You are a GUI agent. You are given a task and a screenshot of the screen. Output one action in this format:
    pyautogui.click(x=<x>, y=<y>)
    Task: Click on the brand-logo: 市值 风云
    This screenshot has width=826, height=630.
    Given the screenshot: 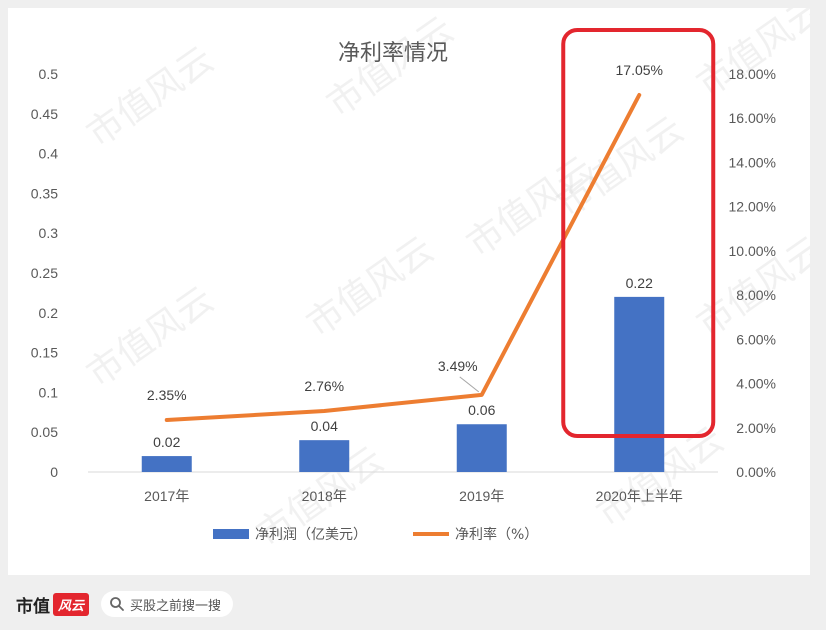 What is the action you would take?
    pyautogui.click(x=53, y=604)
    